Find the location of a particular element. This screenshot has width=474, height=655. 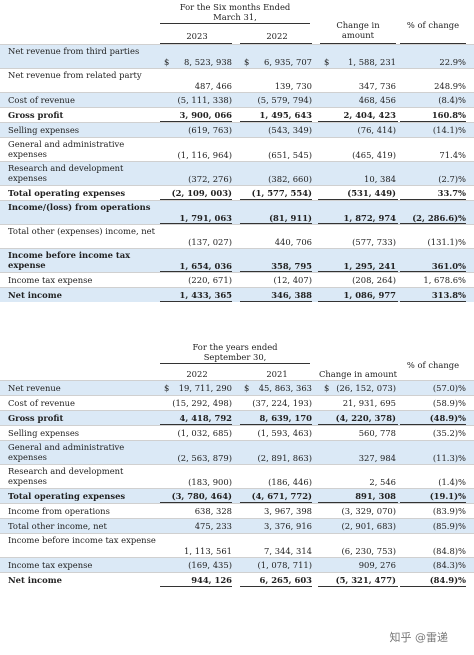

value-pct-change: (85.9)% is located at coordinates (449, 526).